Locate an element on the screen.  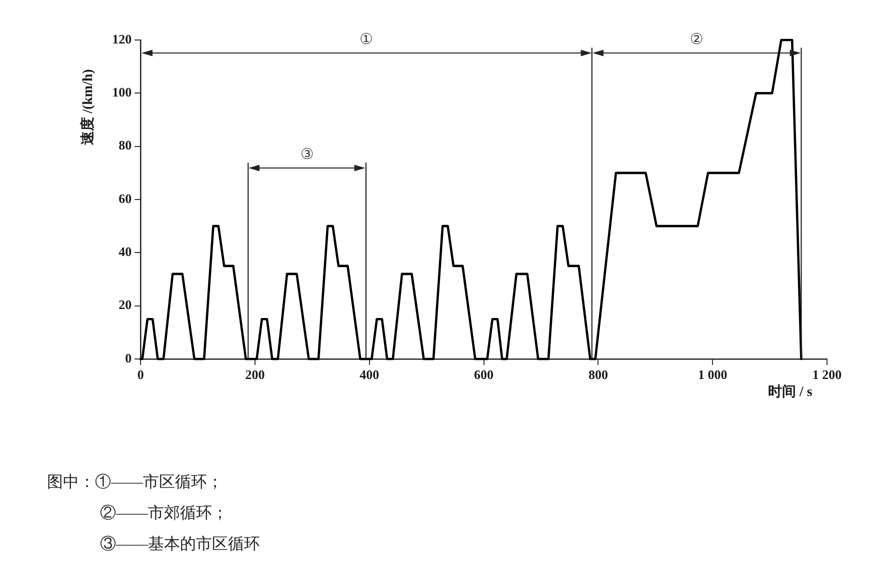
x-tick-label: 600 is located at coordinates (484, 374).